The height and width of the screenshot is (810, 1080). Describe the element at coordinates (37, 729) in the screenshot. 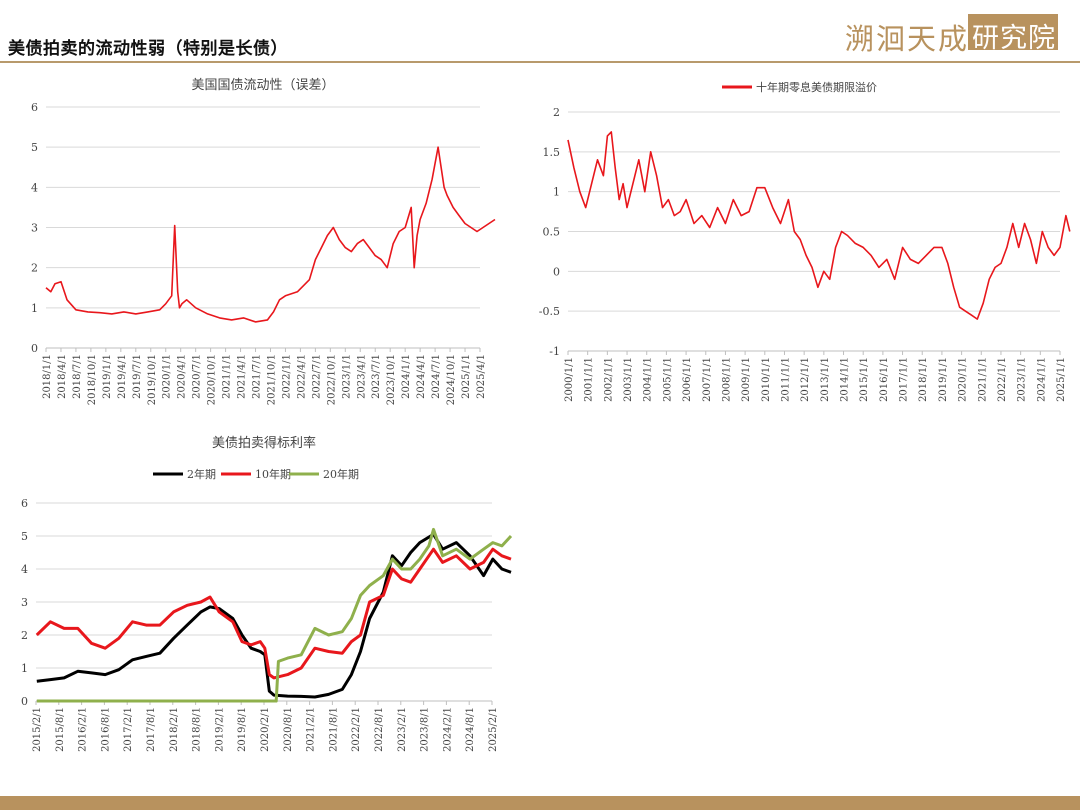

I see `x-tick-label: 2015/2/1` at that location.